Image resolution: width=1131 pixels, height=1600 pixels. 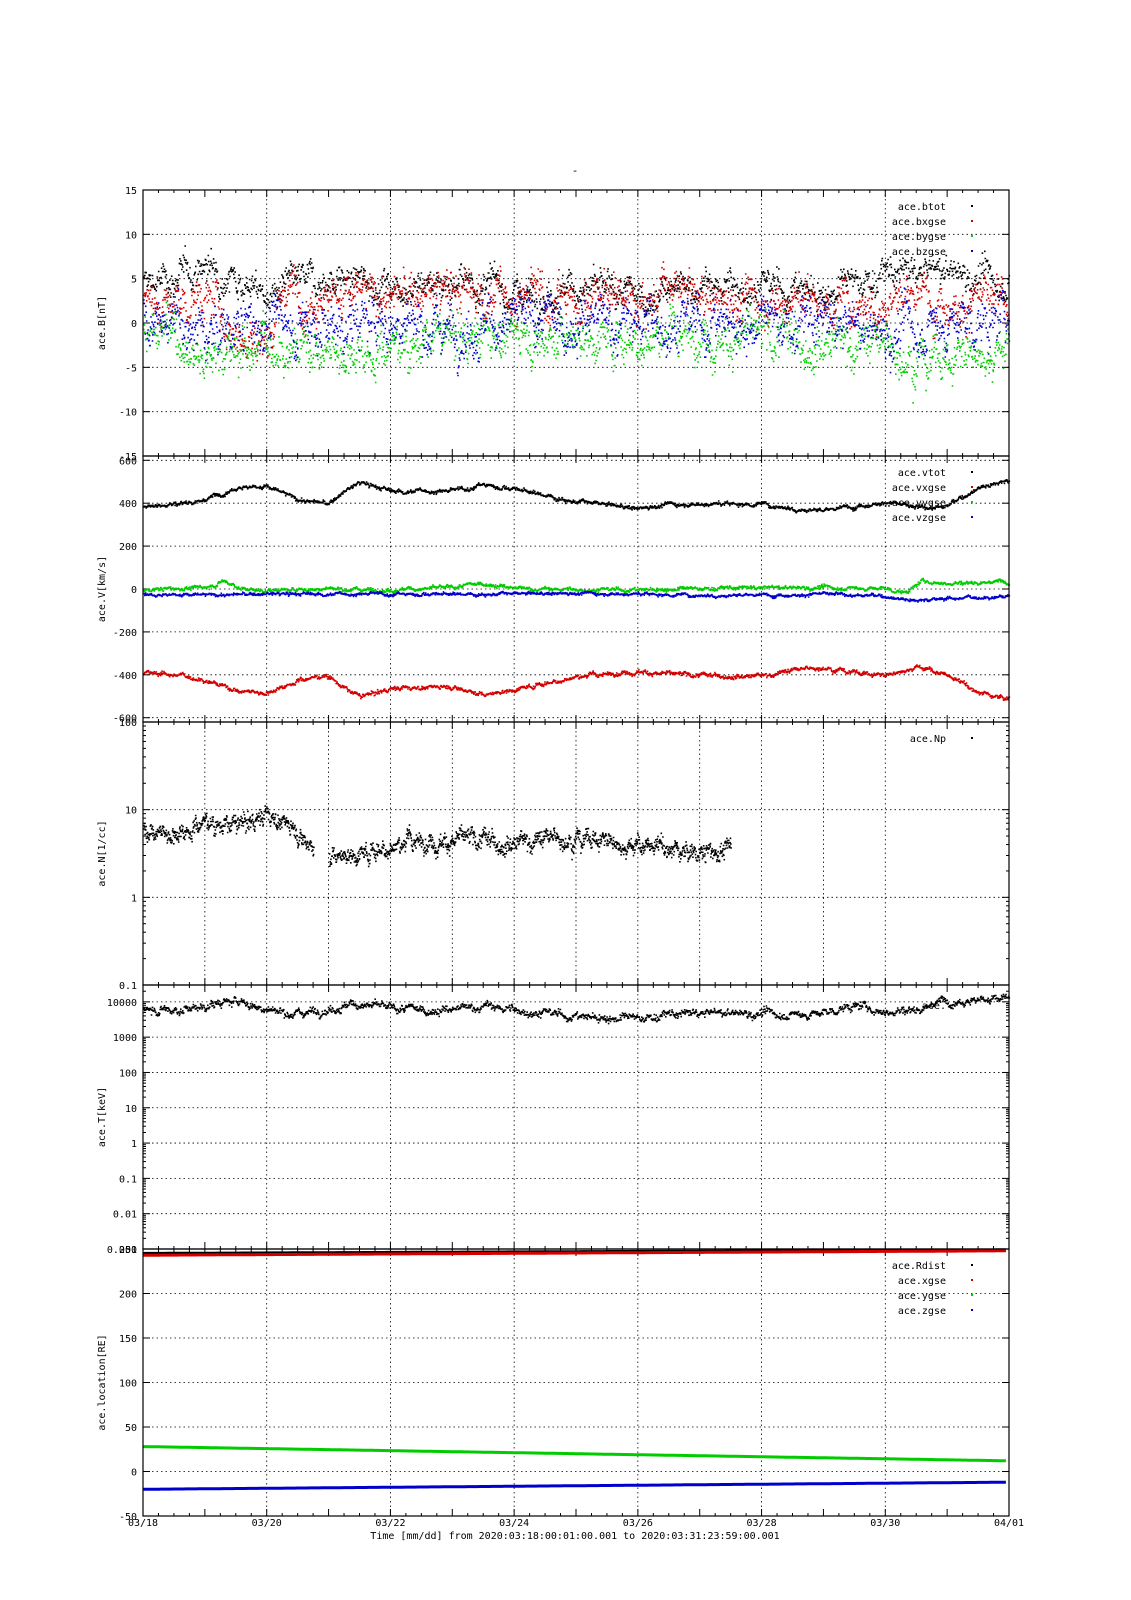 I want to click on y-tick-label: -10, so click(x=128, y=413).